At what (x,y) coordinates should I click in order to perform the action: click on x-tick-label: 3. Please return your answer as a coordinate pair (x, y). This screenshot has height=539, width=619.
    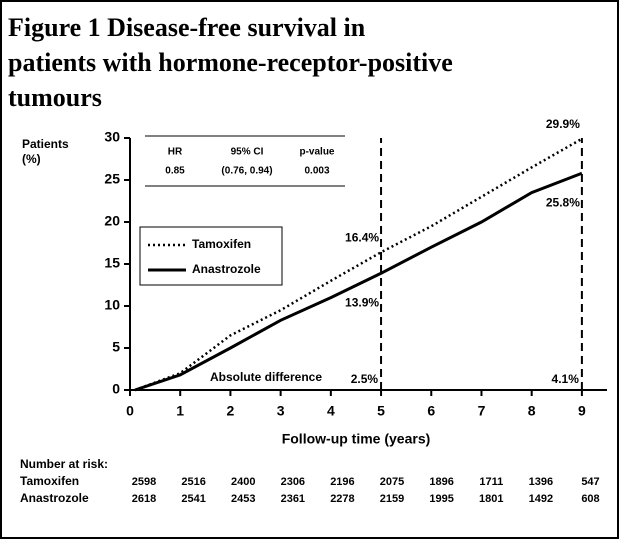
    Looking at the image, I should click on (281, 411).